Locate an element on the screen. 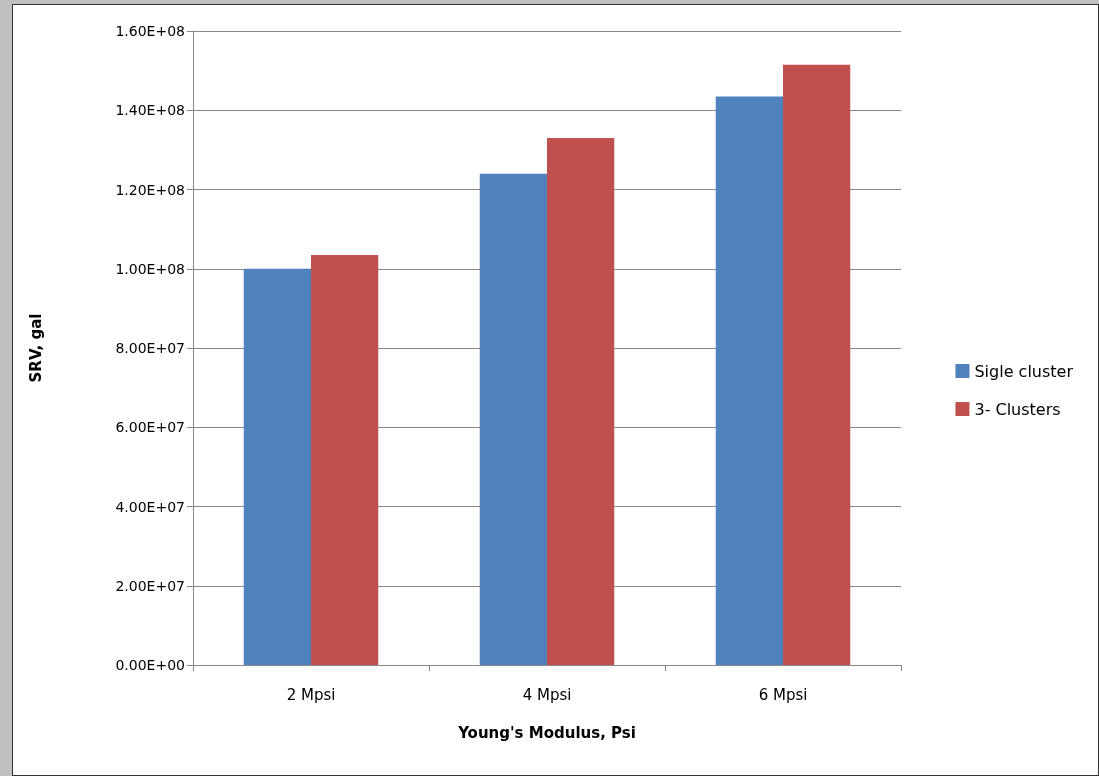  x-axis-title: Young's Modulus, Psi is located at coordinates (546, 732).